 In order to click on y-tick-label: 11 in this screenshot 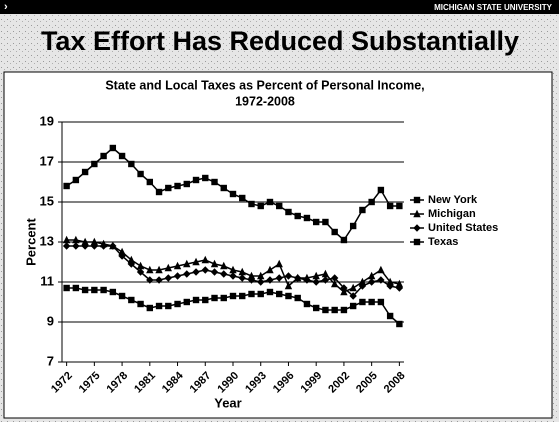, I will do `click(47, 280)`.